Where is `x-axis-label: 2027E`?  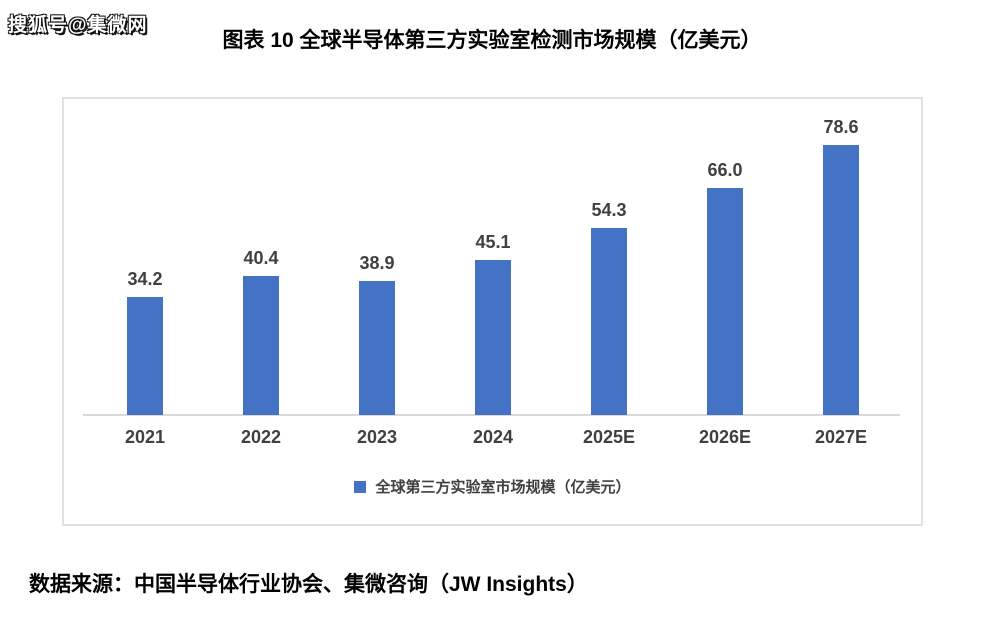
x-axis-label: 2027E is located at coordinates (841, 437).